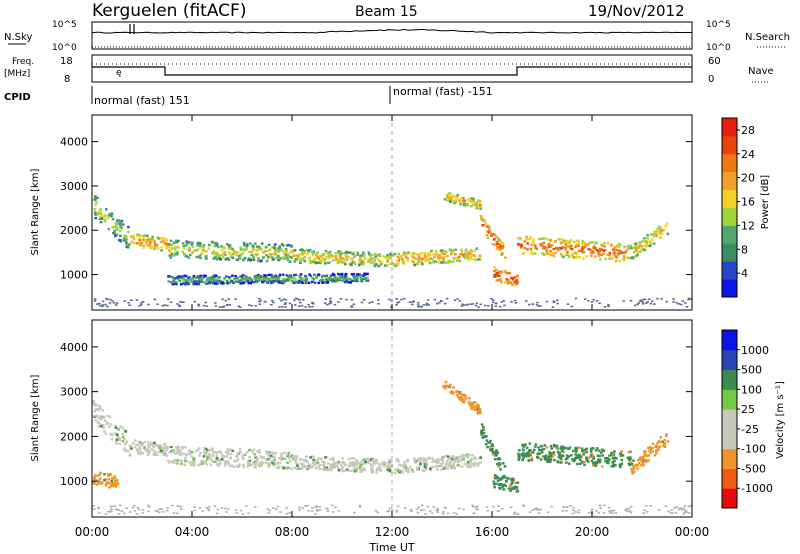 This screenshot has height=554, width=800. I want to click on colorbar-tick-label: 12, so click(748, 225).